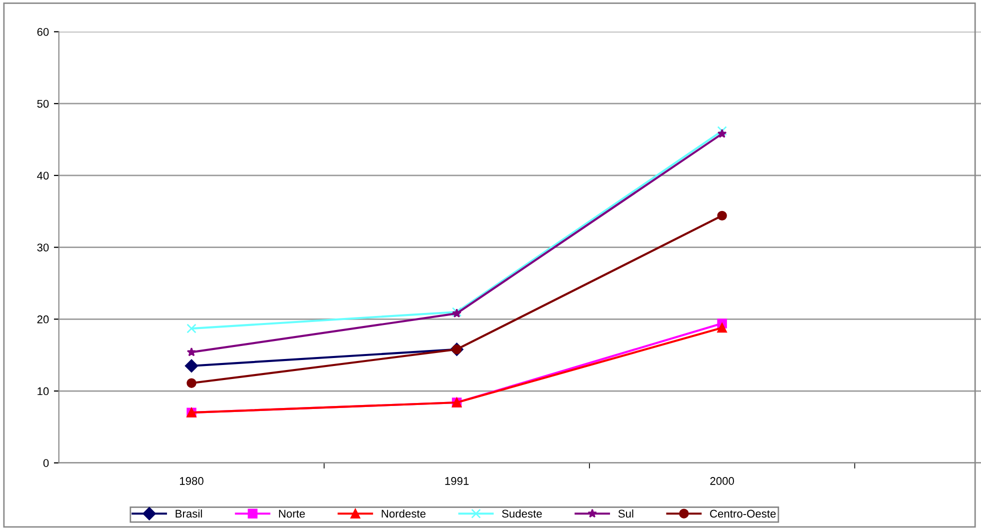  Describe the element at coordinates (292, 514) in the screenshot. I see `legend-label: Norte` at that location.